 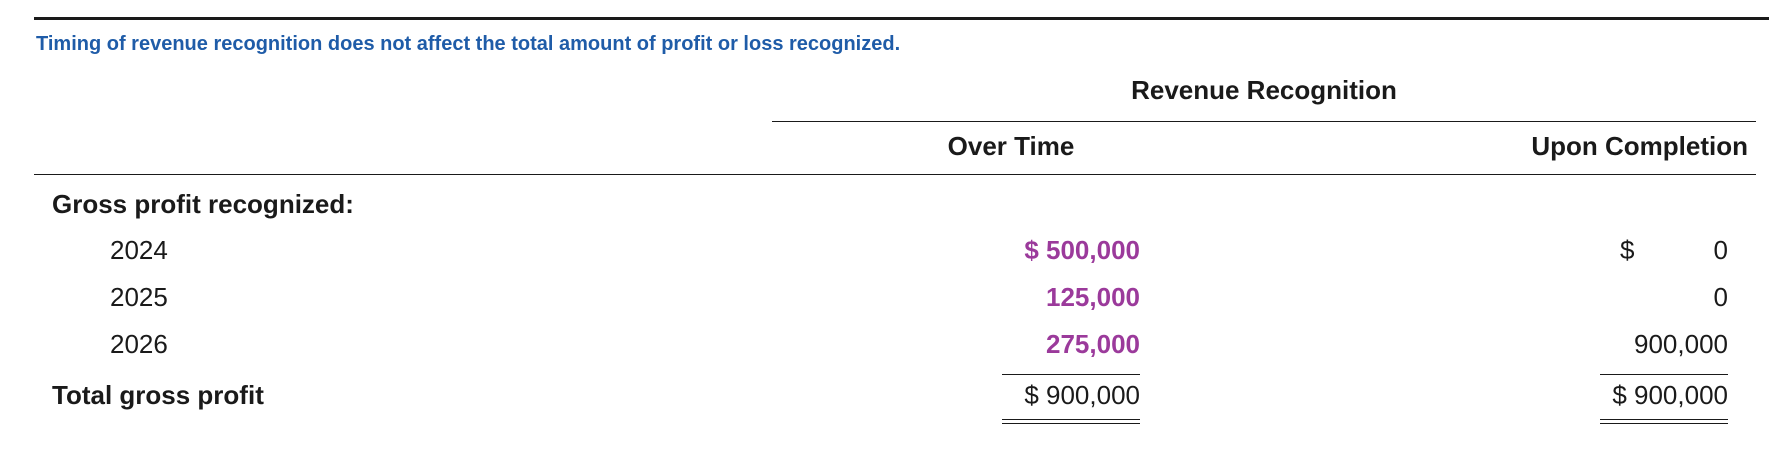 I want to click on cell-2026-over-time: 275,000, so click(x=1093, y=344).